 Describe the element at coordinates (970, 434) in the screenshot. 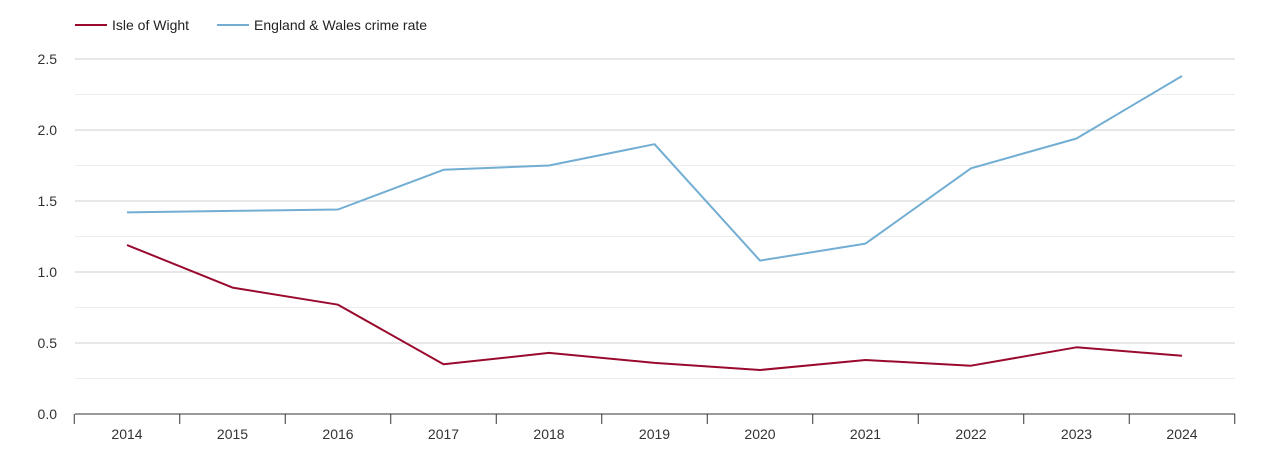

I see `x-tick-label: 2022` at that location.